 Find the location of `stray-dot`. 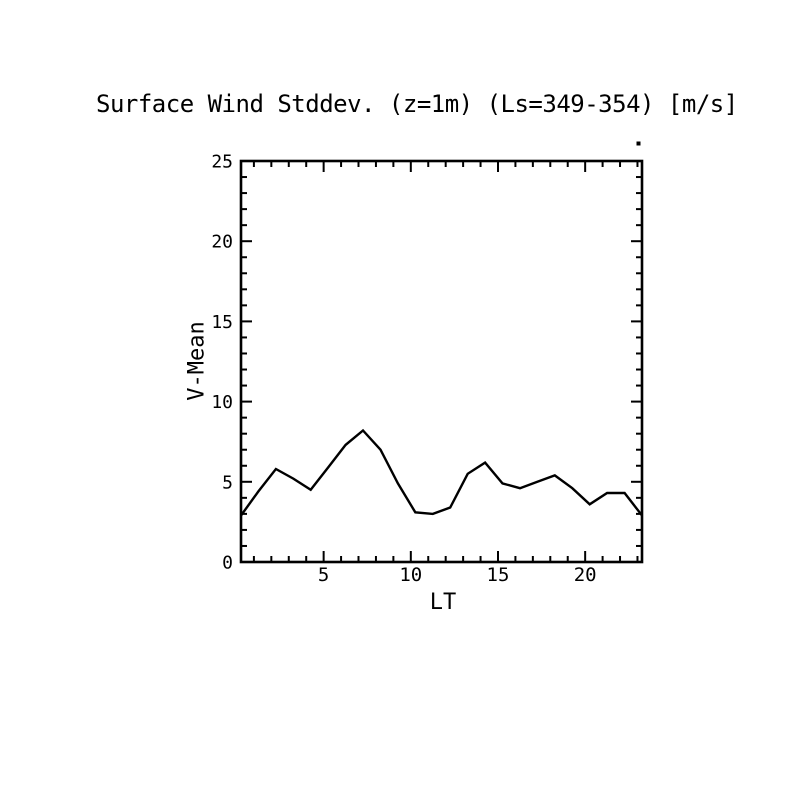

stray-dot is located at coordinates (638, 143).